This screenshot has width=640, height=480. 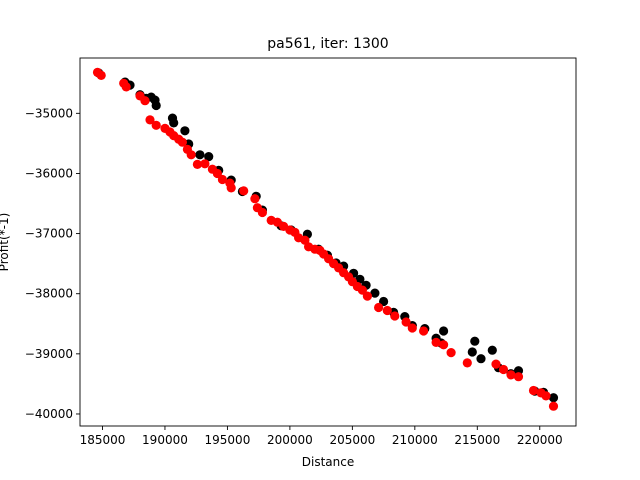 I want to click on x-tick-label-6: 215000, so click(x=477, y=440).